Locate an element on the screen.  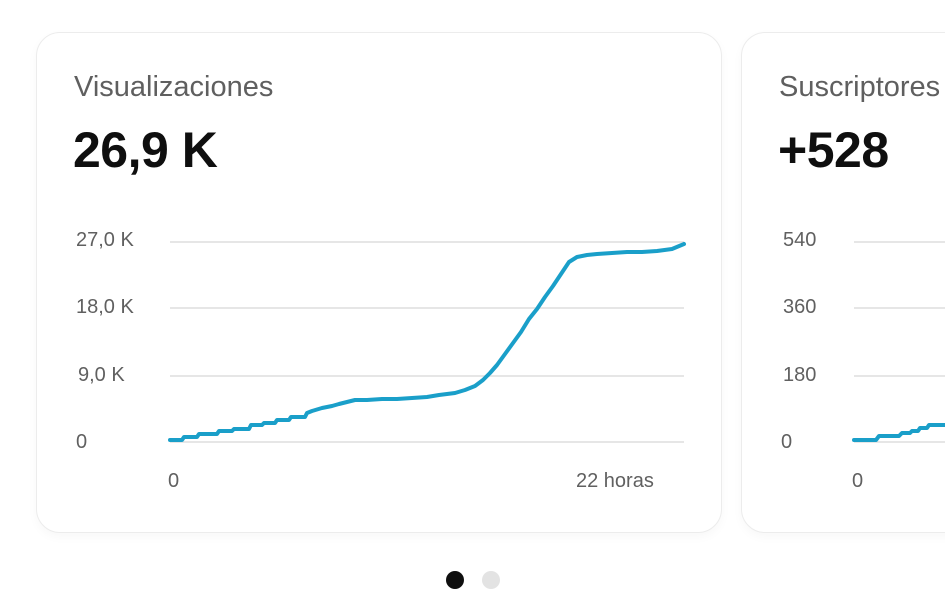
subscribers-line-chart is located at coordinates (898, 342).